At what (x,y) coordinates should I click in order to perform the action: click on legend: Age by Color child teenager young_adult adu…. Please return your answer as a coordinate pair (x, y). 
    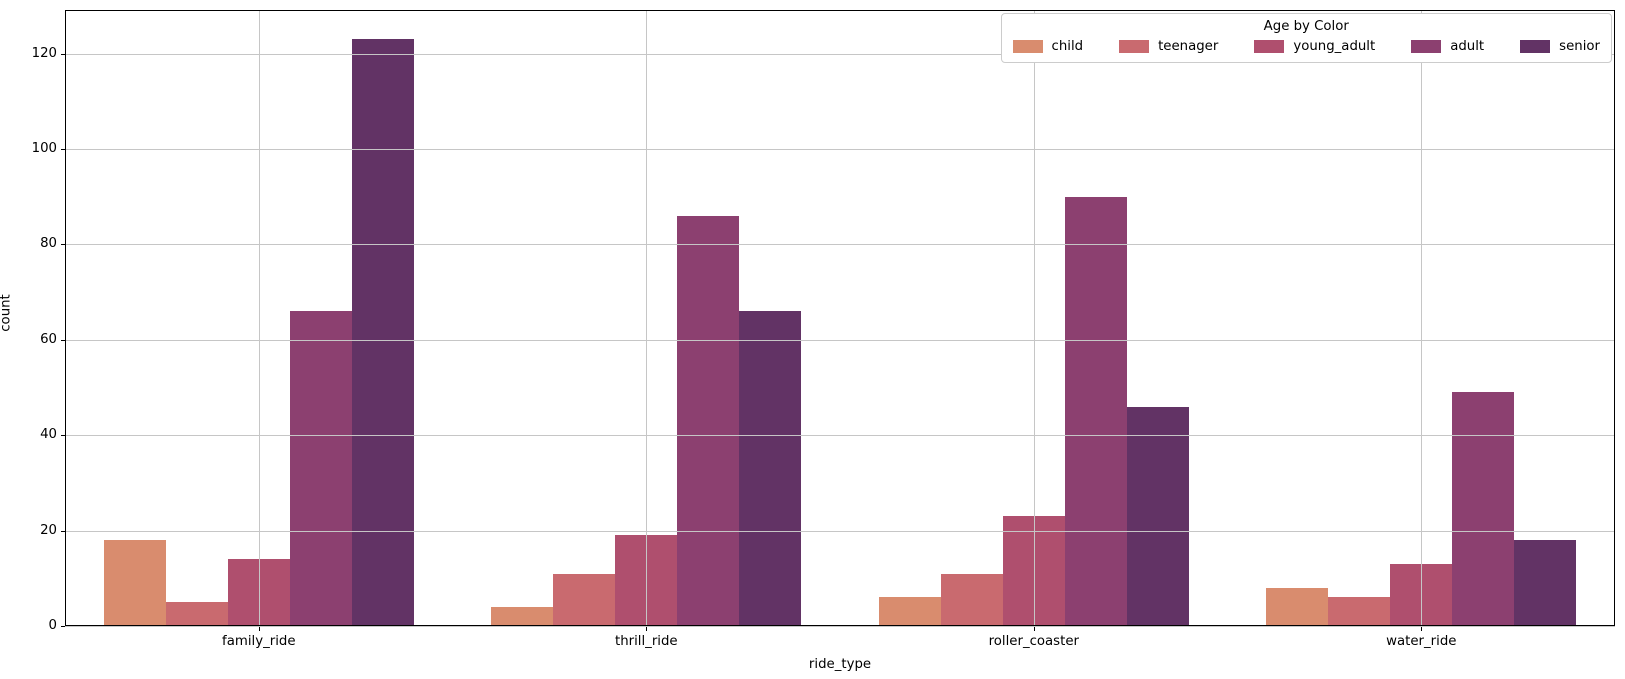
    Looking at the image, I should click on (1306, 38).